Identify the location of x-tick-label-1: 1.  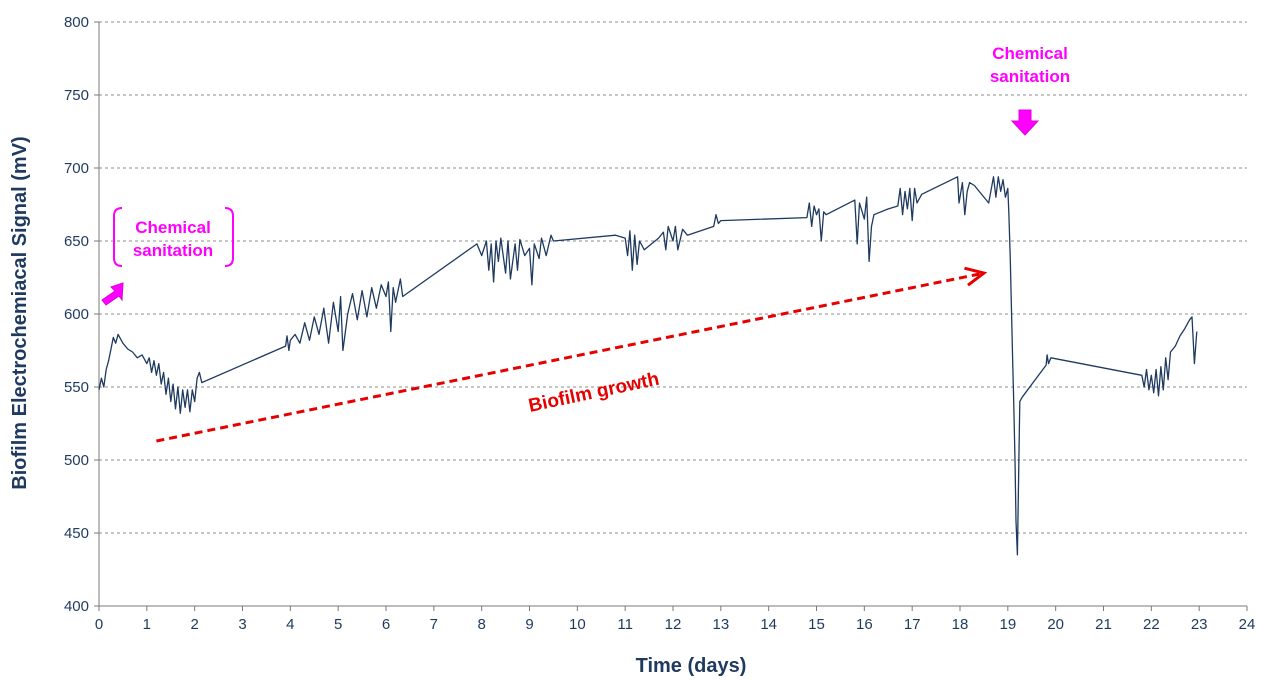
(147, 624).